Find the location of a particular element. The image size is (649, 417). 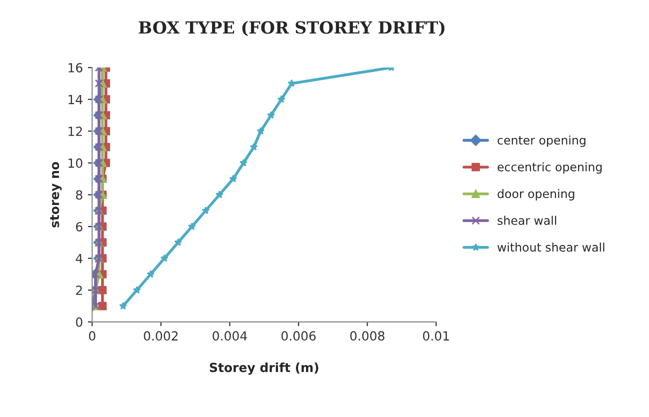

y-tick-label: 6 is located at coordinates (79, 227).